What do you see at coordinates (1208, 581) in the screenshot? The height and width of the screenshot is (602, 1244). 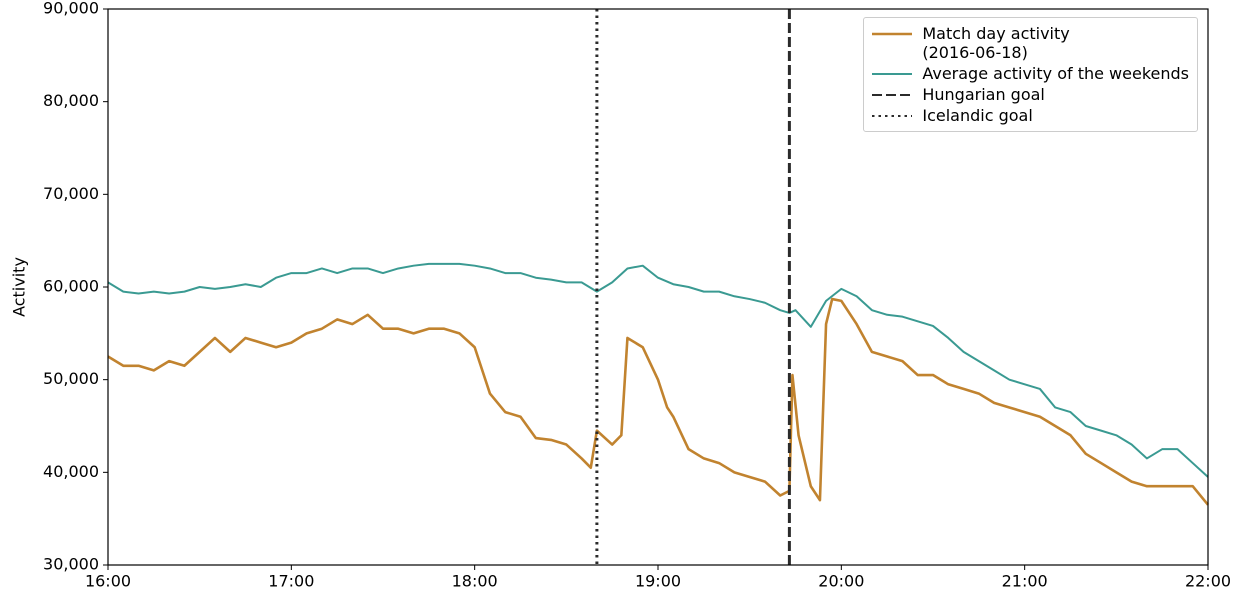 I see `x-tick-label: 22:00` at bounding box center [1208, 581].